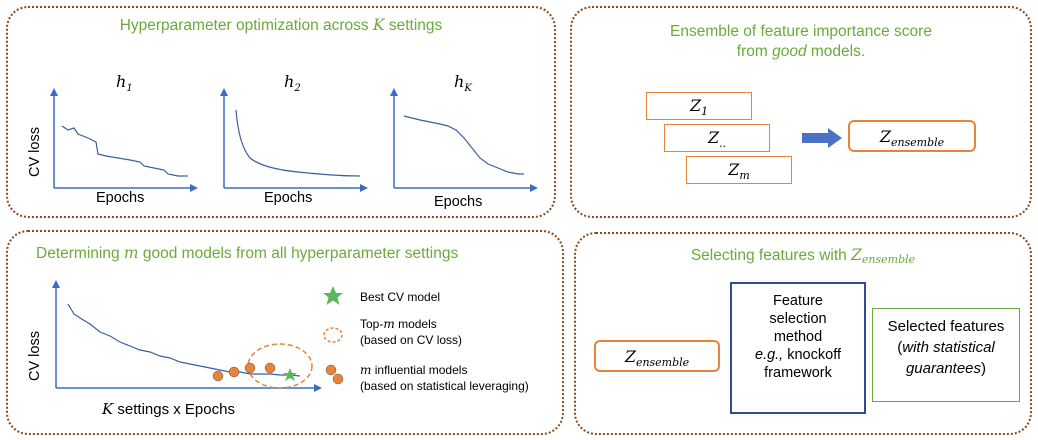  Describe the element at coordinates (657, 356) in the screenshot. I see `z-ensemble-input-box: Zensemble` at that location.